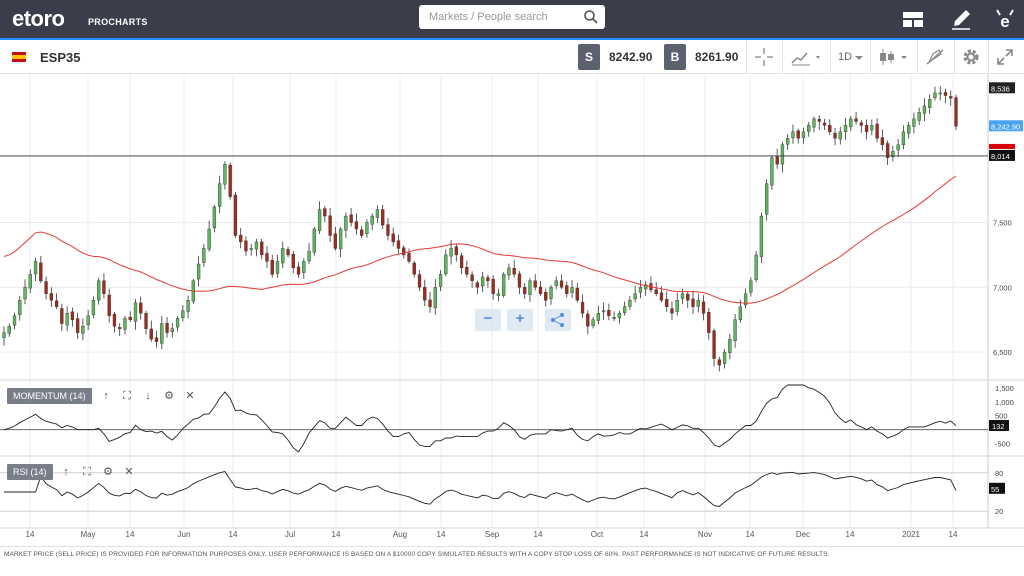  What do you see at coordinates (290, 534) in the screenshot?
I see `x-axis-tick-label: Jul` at bounding box center [290, 534].